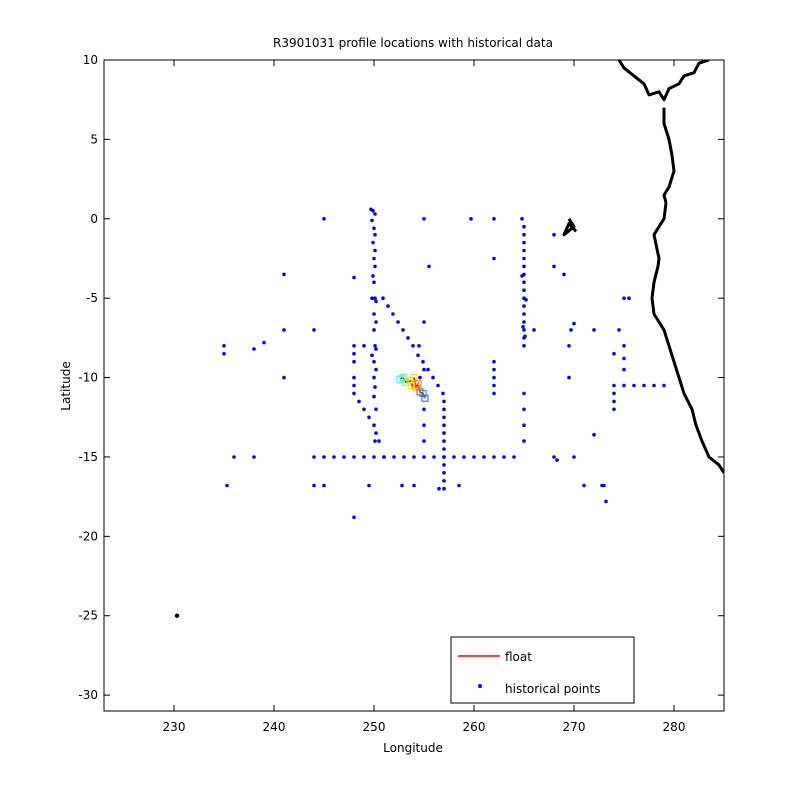 Image resolution: width=800 pixels, height=800 pixels. What do you see at coordinates (88, 536) in the screenshot?
I see `y-tick-label: -20` at bounding box center [88, 536].